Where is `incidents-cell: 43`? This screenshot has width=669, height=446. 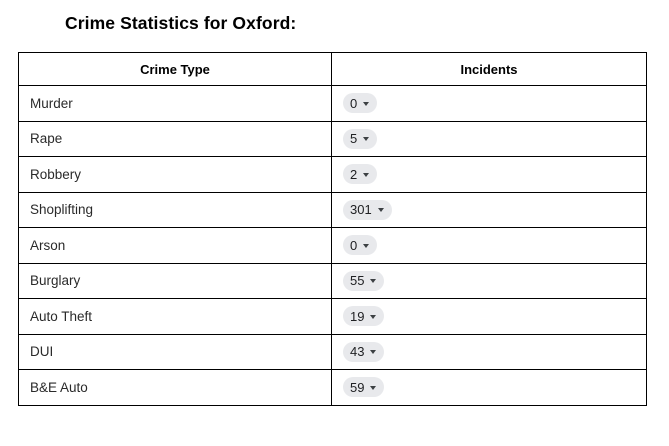 incidents-cell: 43 is located at coordinates (489, 351).